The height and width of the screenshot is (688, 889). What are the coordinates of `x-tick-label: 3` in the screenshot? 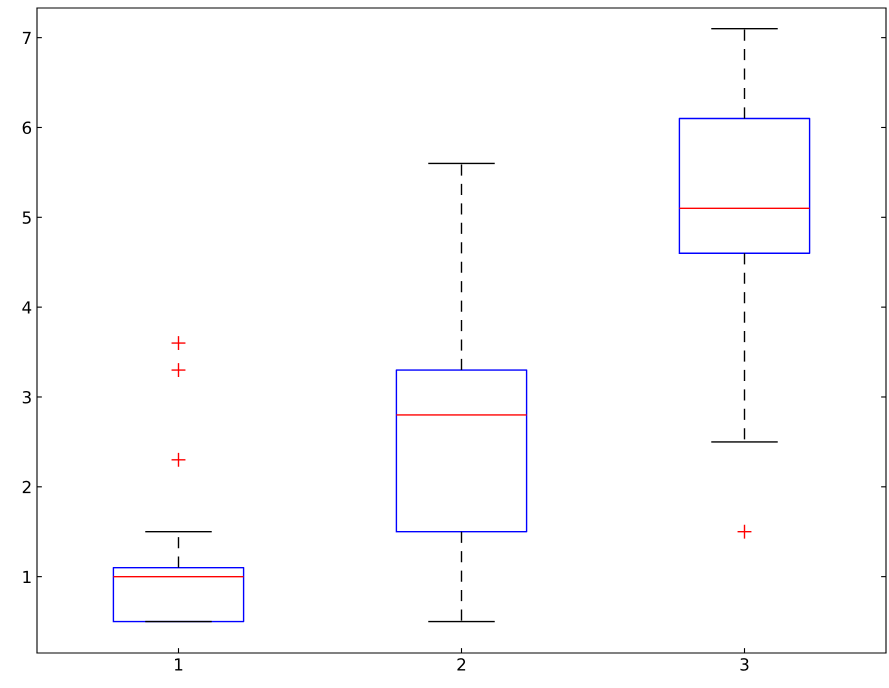 It's located at (744, 664).